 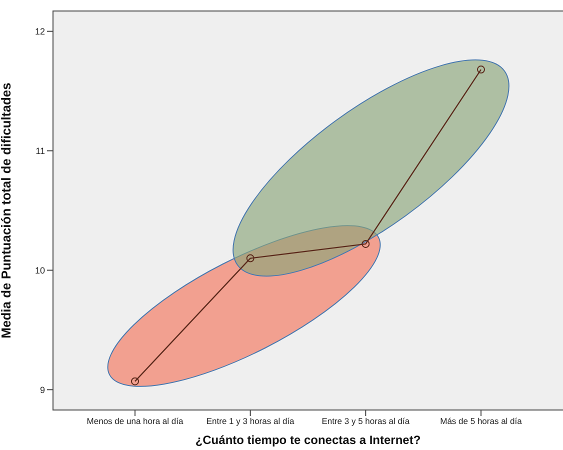 I want to click on y-tick-label: 11, so click(x=40, y=151).